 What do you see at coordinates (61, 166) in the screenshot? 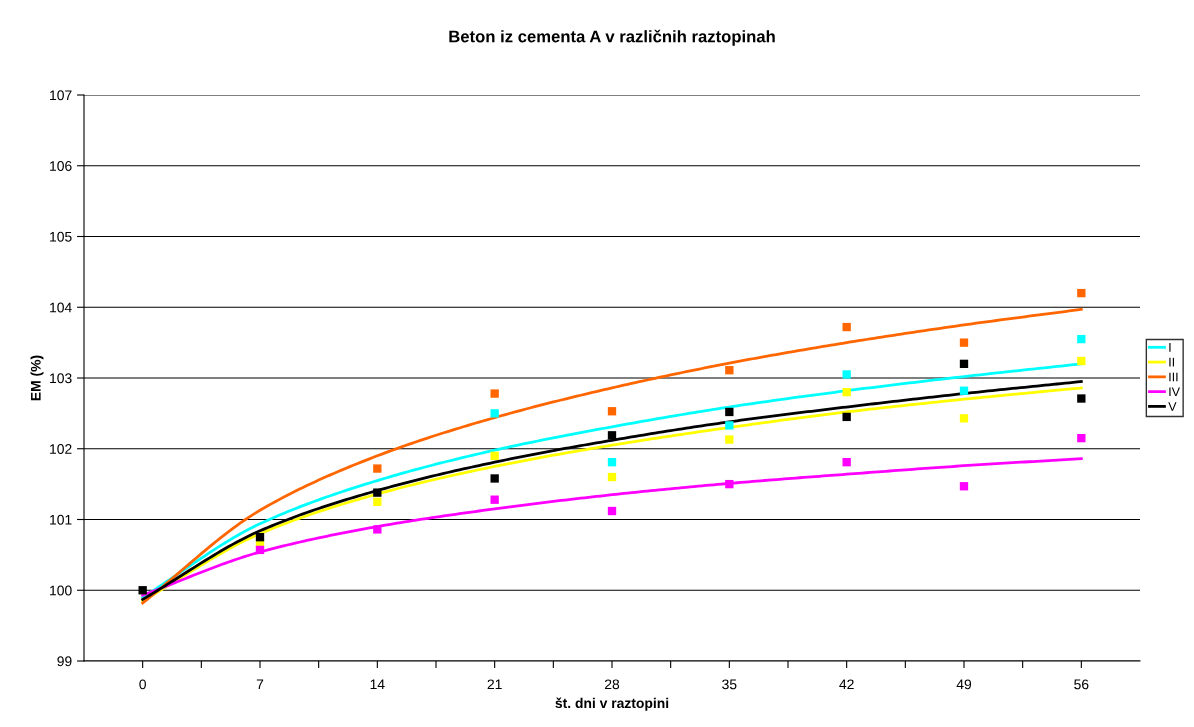
I see `y-tick-label: 106` at bounding box center [61, 166].